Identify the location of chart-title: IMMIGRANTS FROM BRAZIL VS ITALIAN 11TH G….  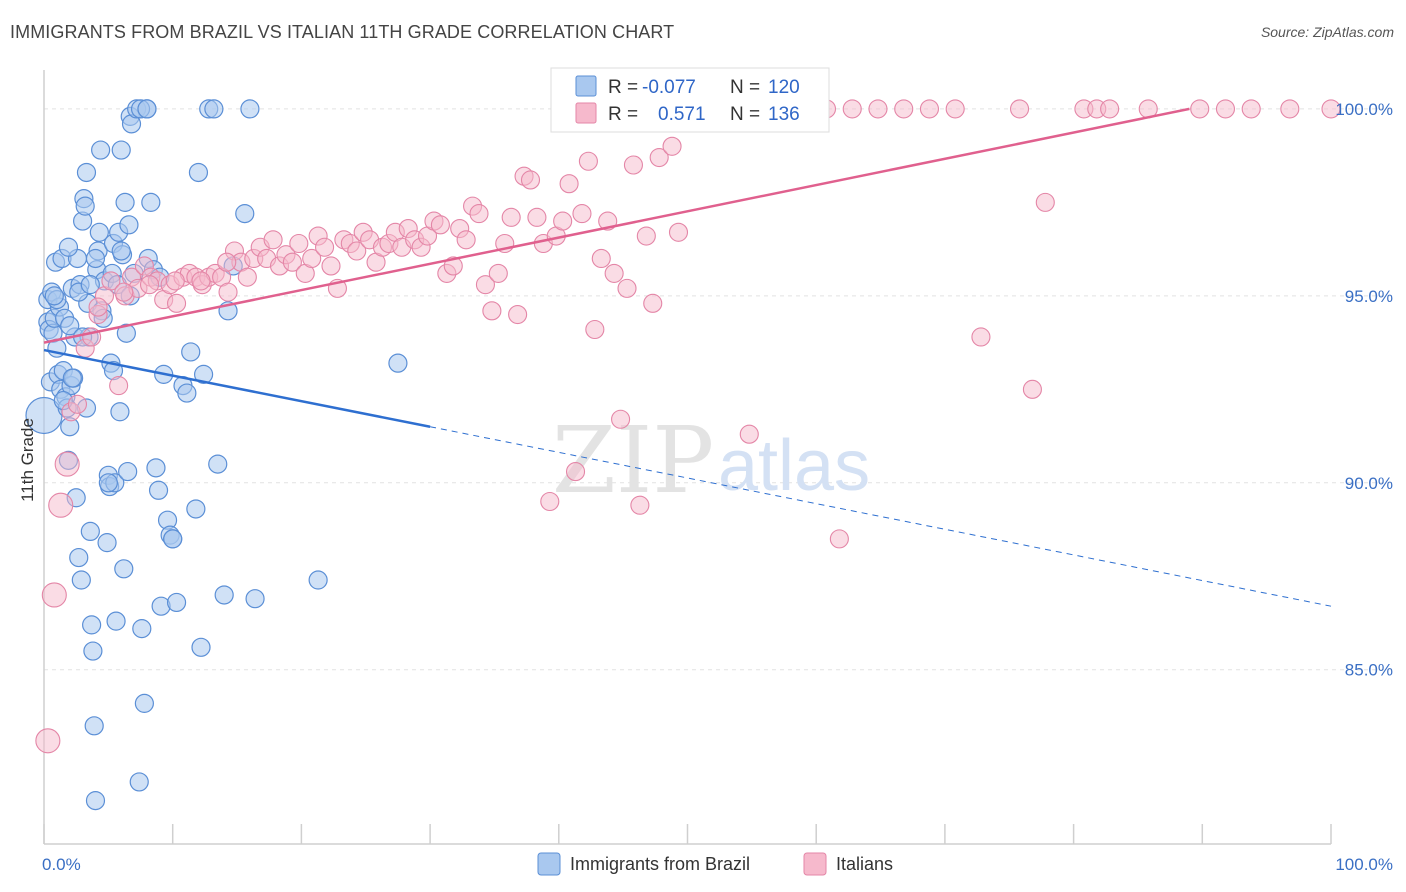
(342, 32).